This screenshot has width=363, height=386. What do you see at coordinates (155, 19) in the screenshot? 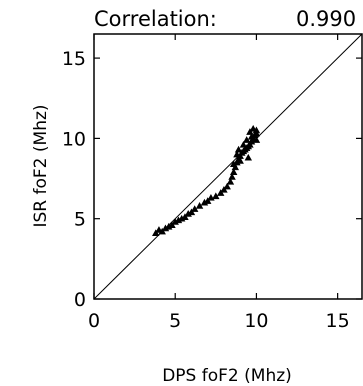
I see `chart-title: Correlation:` at bounding box center [155, 19].